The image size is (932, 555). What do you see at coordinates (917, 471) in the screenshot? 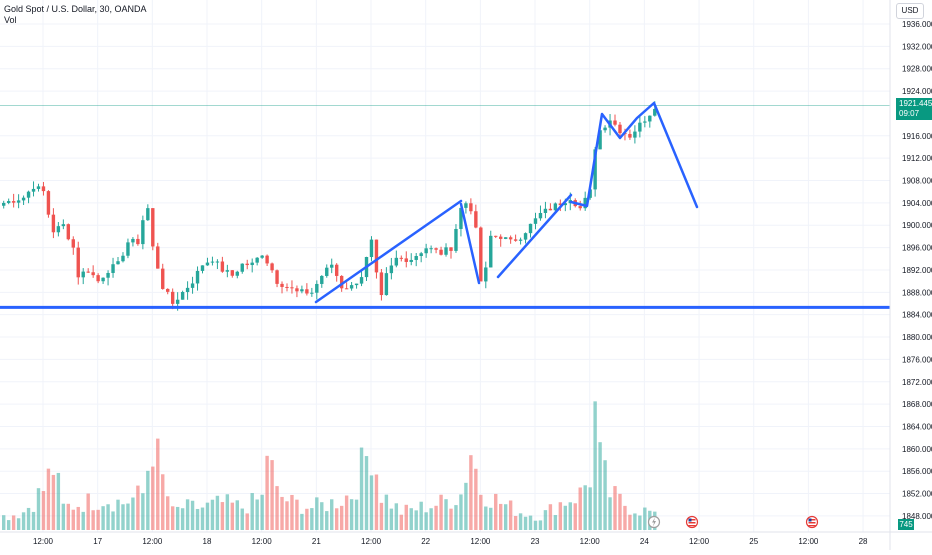
I see `y-tick-label: 1856.000` at bounding box center [917, 471].